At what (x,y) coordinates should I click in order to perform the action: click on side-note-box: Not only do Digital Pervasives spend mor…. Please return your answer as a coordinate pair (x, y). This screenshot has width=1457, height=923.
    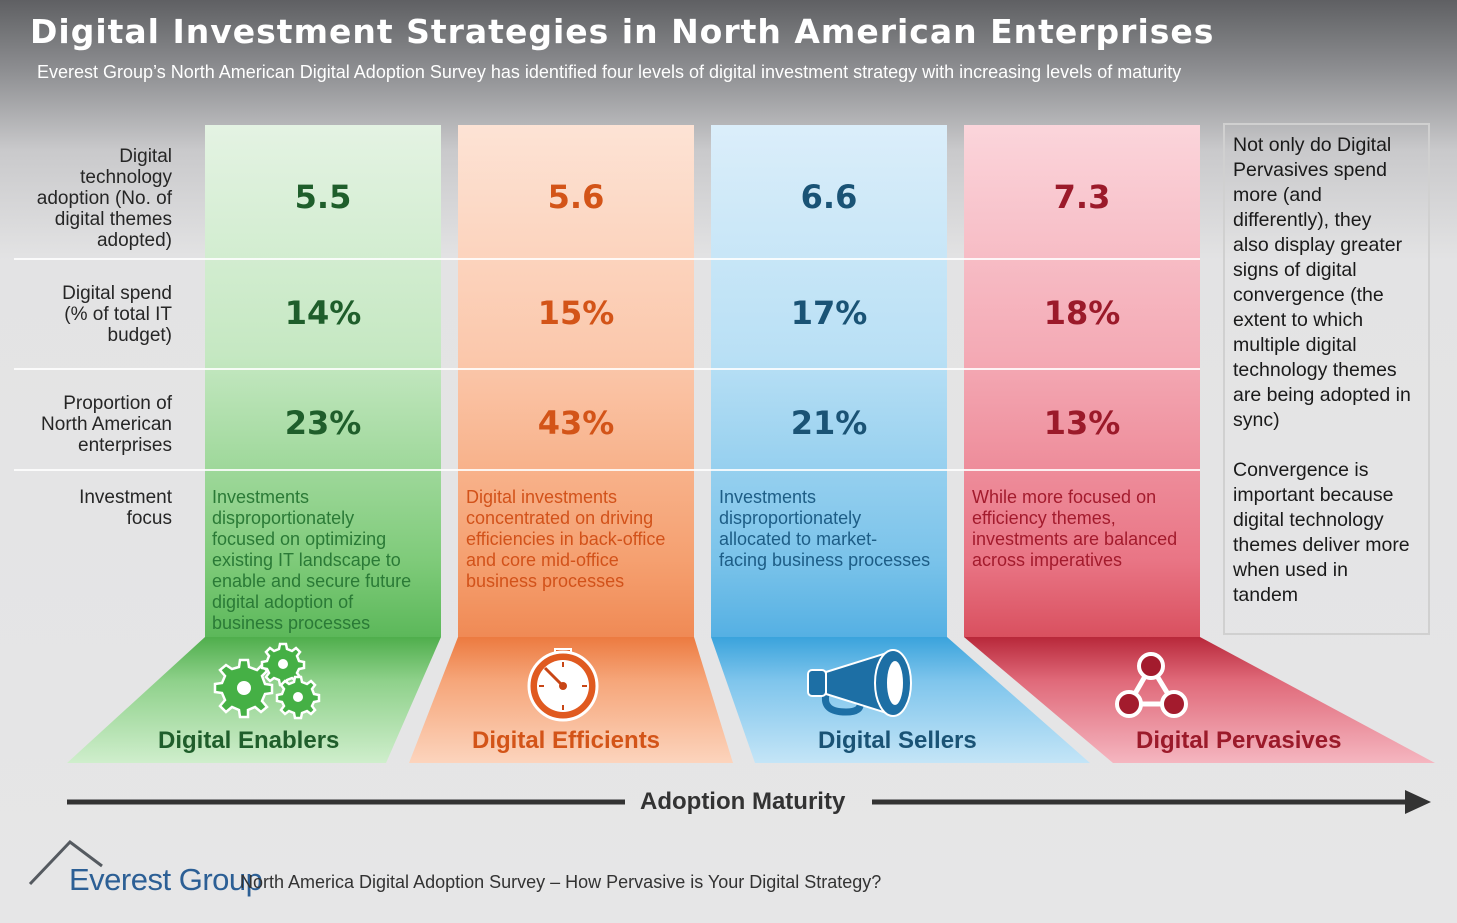
    Looking at the image, I should click on (1326, 379).